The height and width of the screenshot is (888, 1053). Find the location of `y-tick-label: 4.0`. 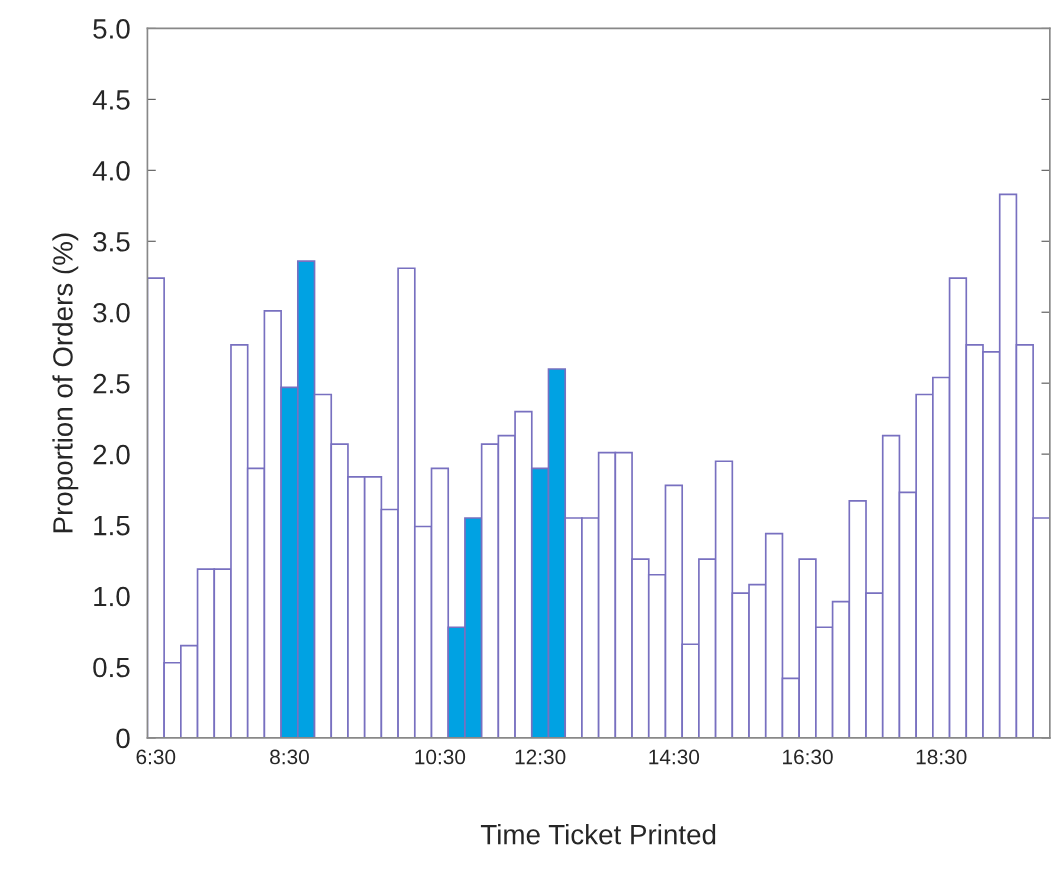

y-tick-label: 4.0 is located at coordinates (111, 170).